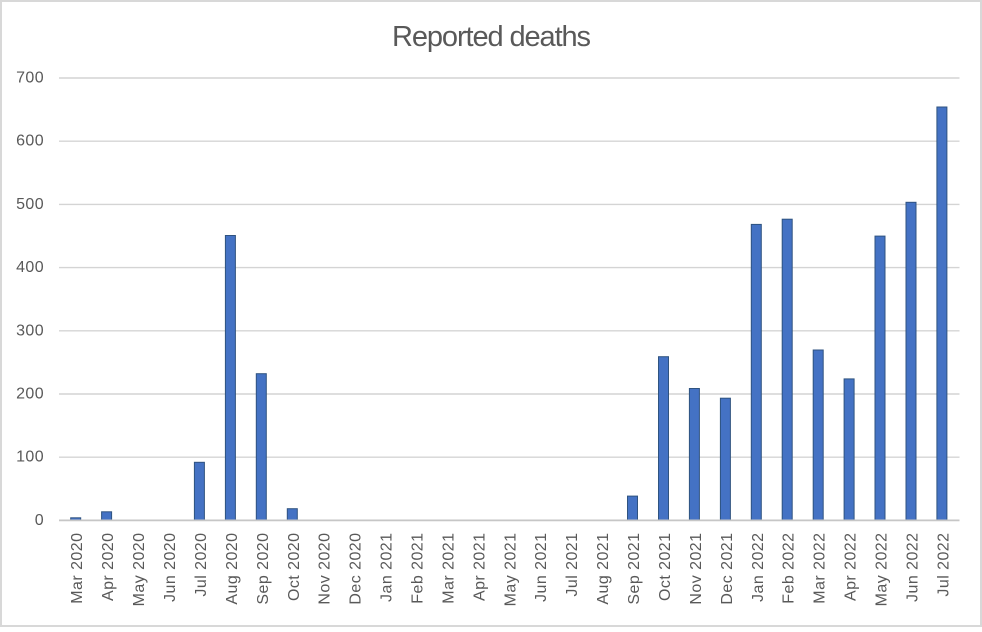  I want to click on svg-text: Sep 2020, so click(263, 569).